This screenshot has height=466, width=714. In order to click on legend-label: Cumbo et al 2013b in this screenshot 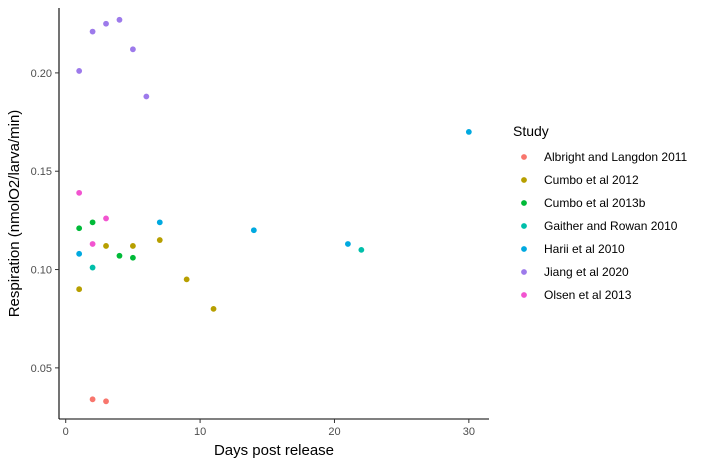, I will do `click(595, 203)`.